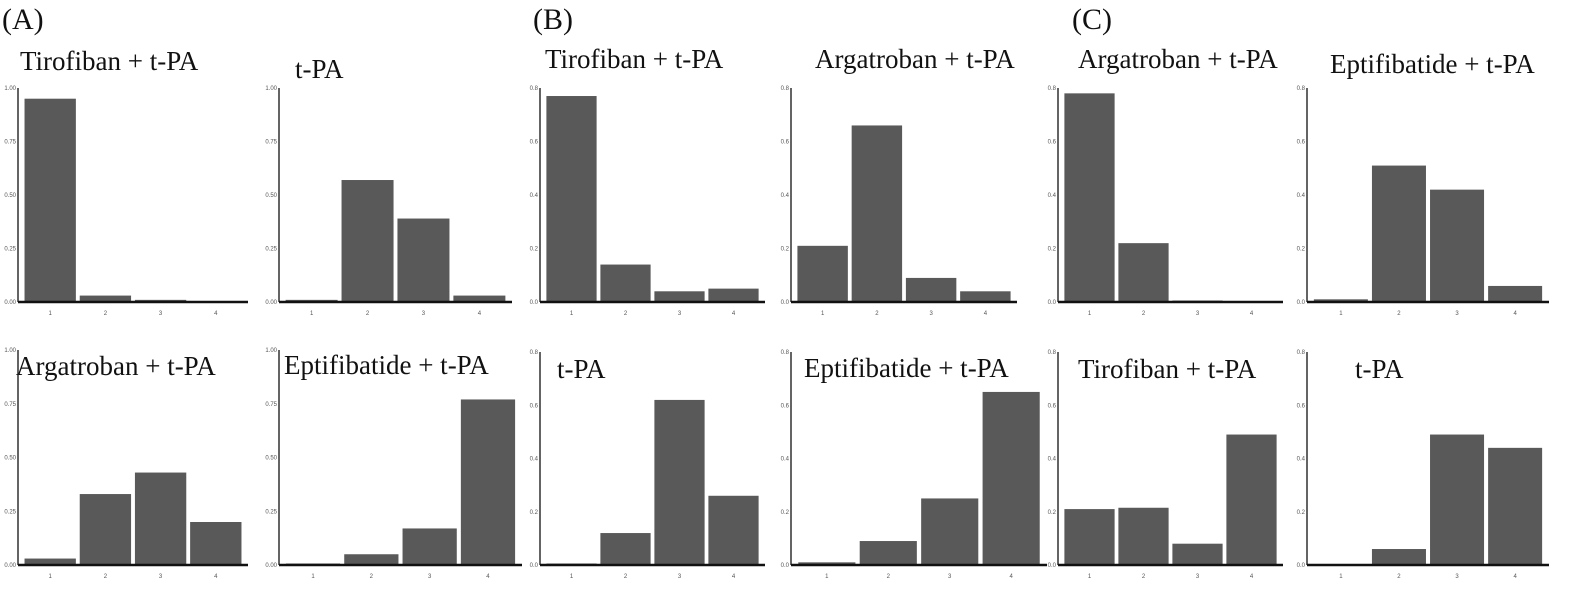 The width and height of the screenshot is (1575, 598). Describe the element at coordinates (126, 181) in the screenshot. I see `chart-1: Tirofiban + t-PA 0.00 0.25 0.50 0.75 1.00 1 2 3 4` at that location.